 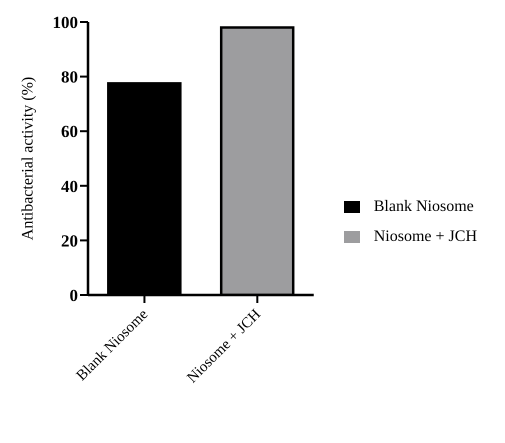 What do you see at coordinates (28, 158) in the screenshot?
I see `y-axis-title: Antibacterial activity (%)` at bounding box center [28, 158].